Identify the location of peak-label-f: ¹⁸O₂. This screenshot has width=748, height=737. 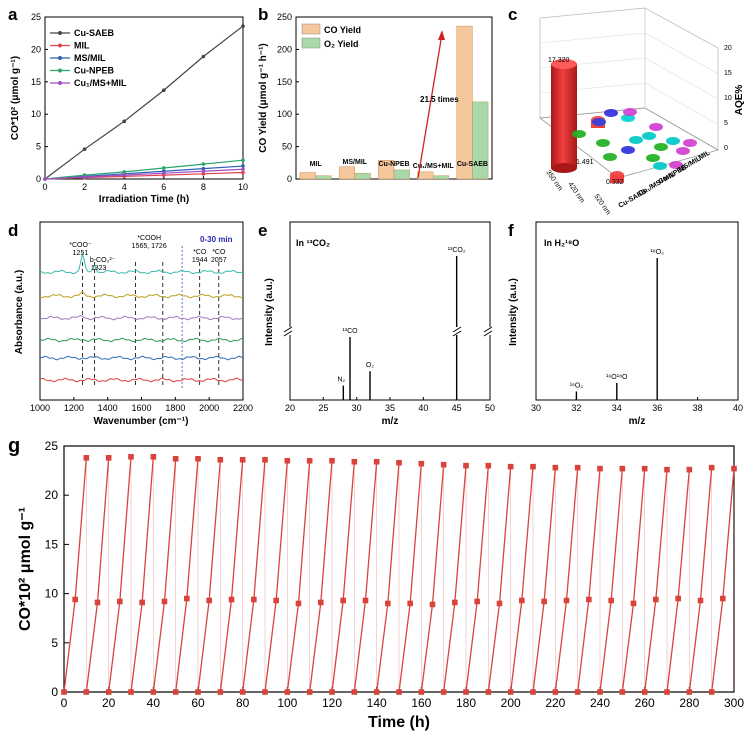
(657, 252).